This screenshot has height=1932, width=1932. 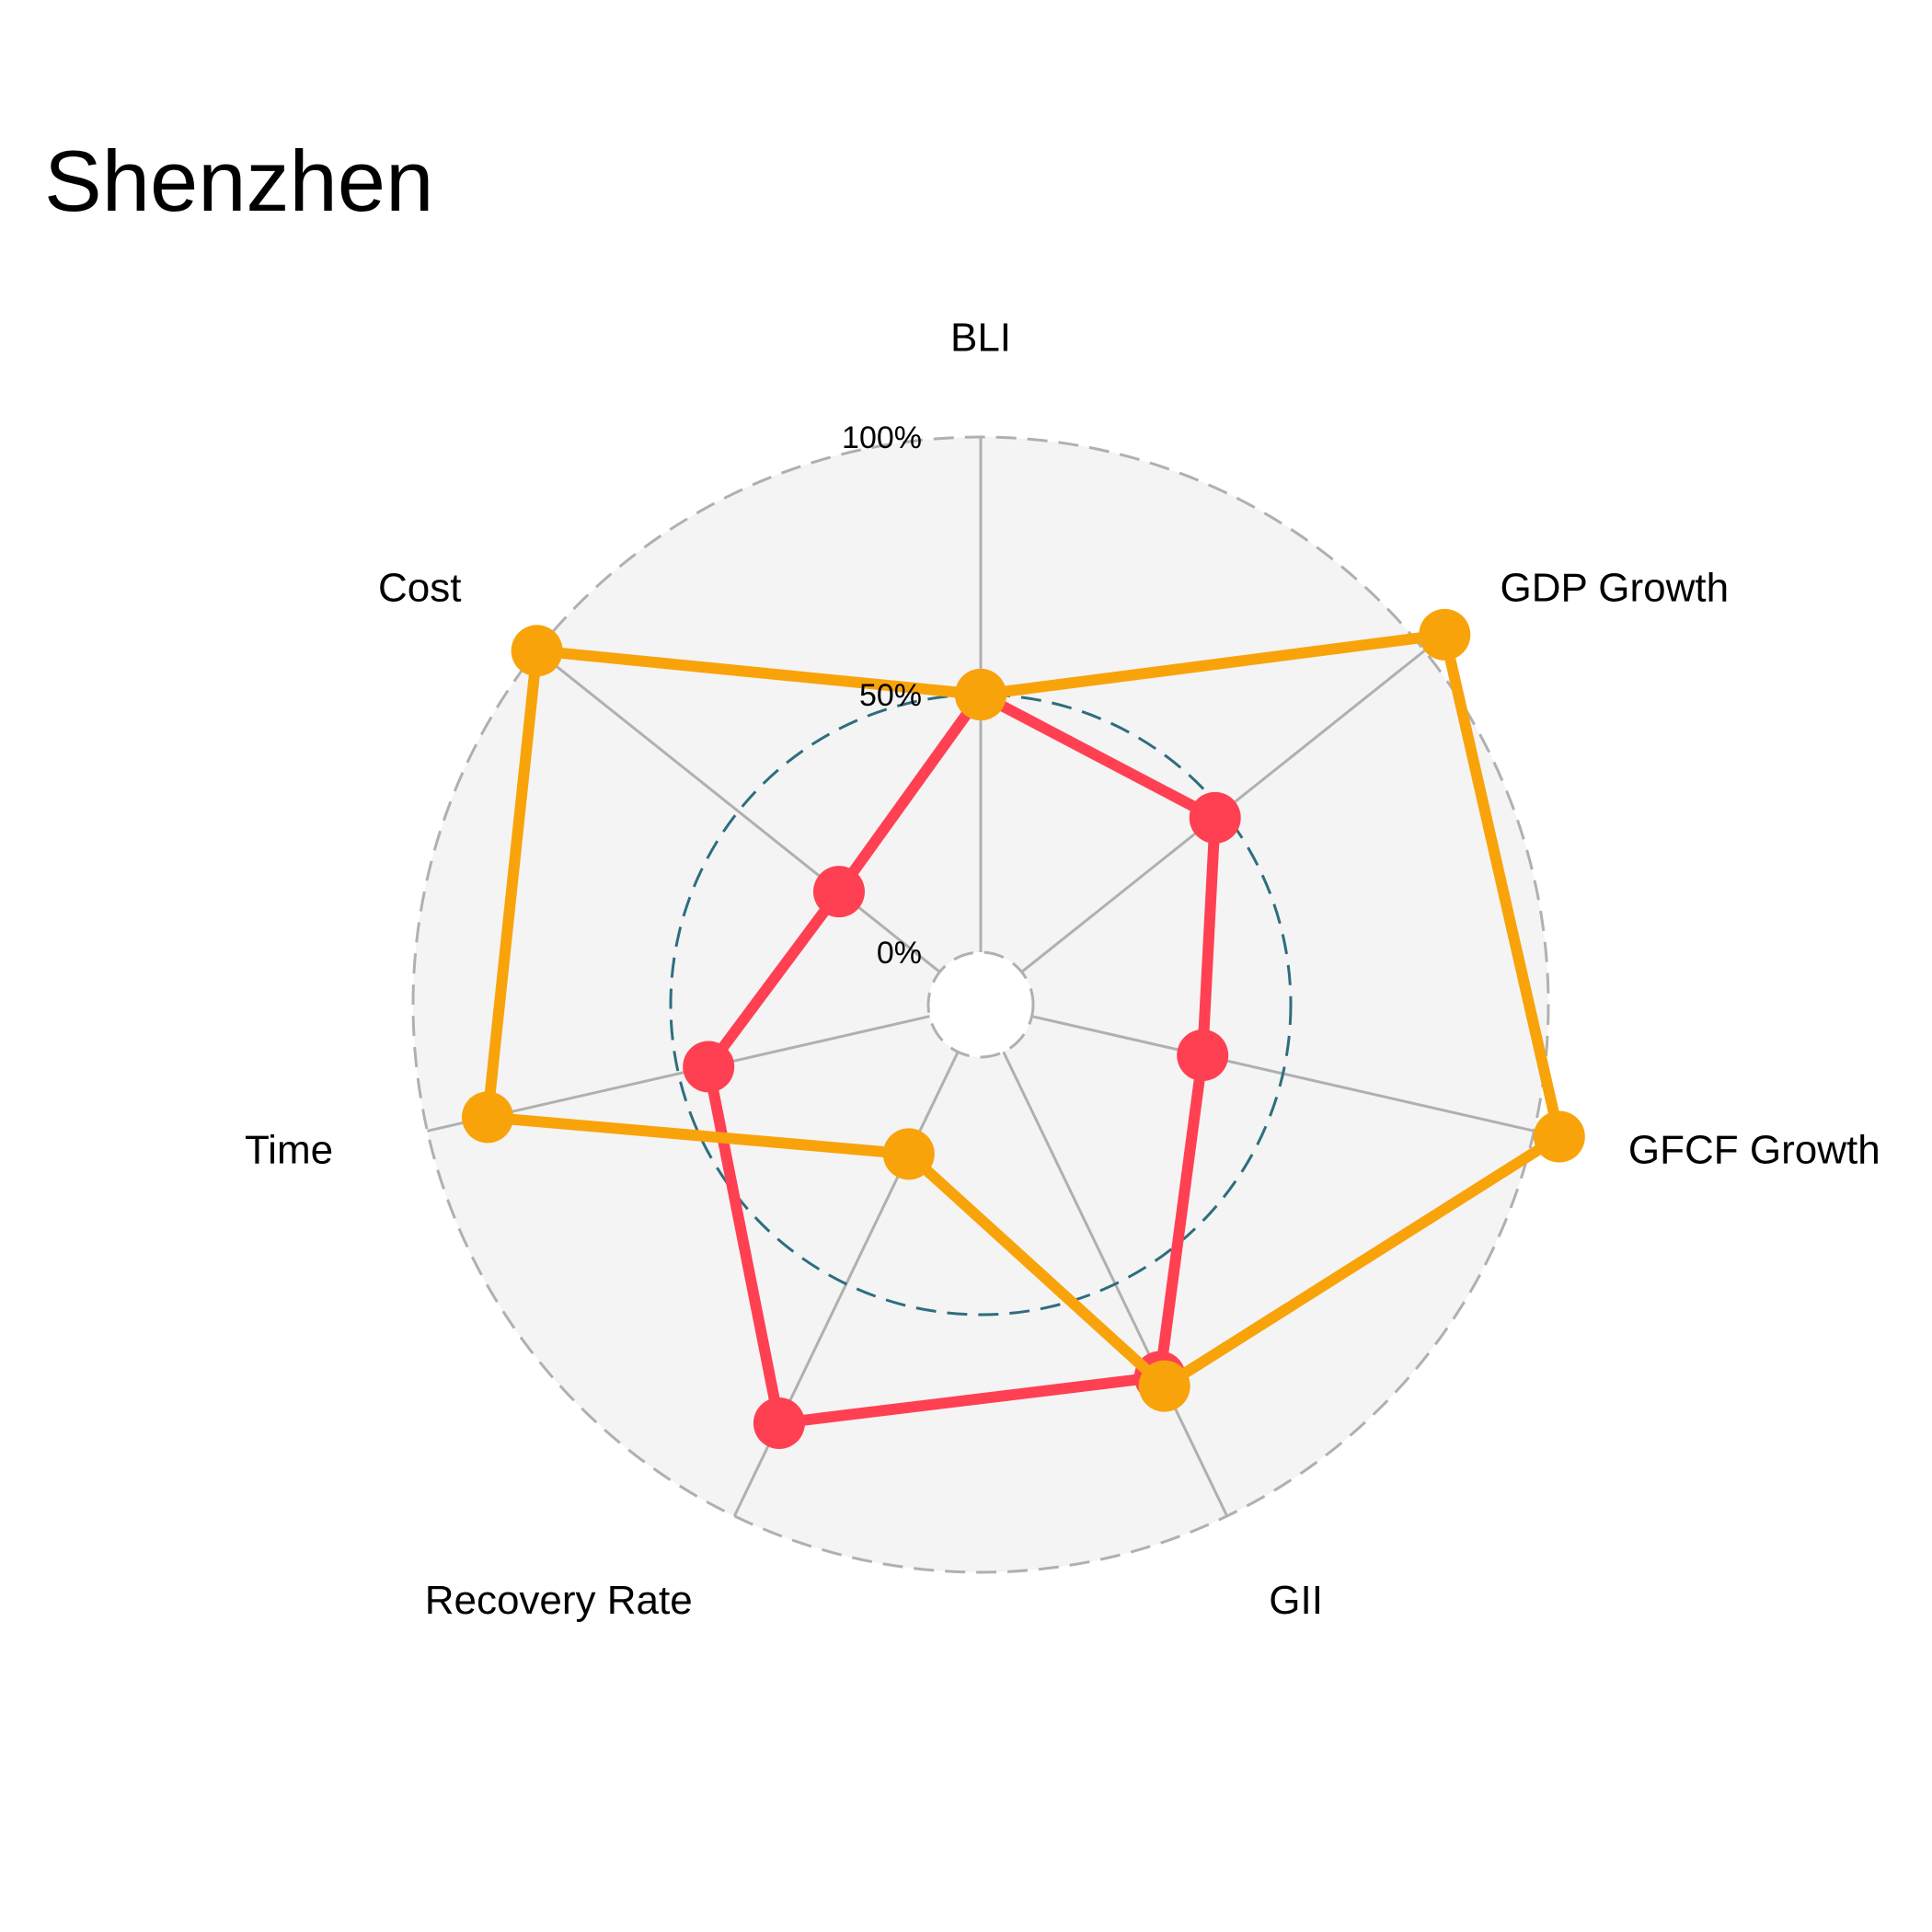 What do you see at coordinates (289, 1149) in the screenshot?
I see `axis-label-time: Time` at bounding box center [289, 1149].